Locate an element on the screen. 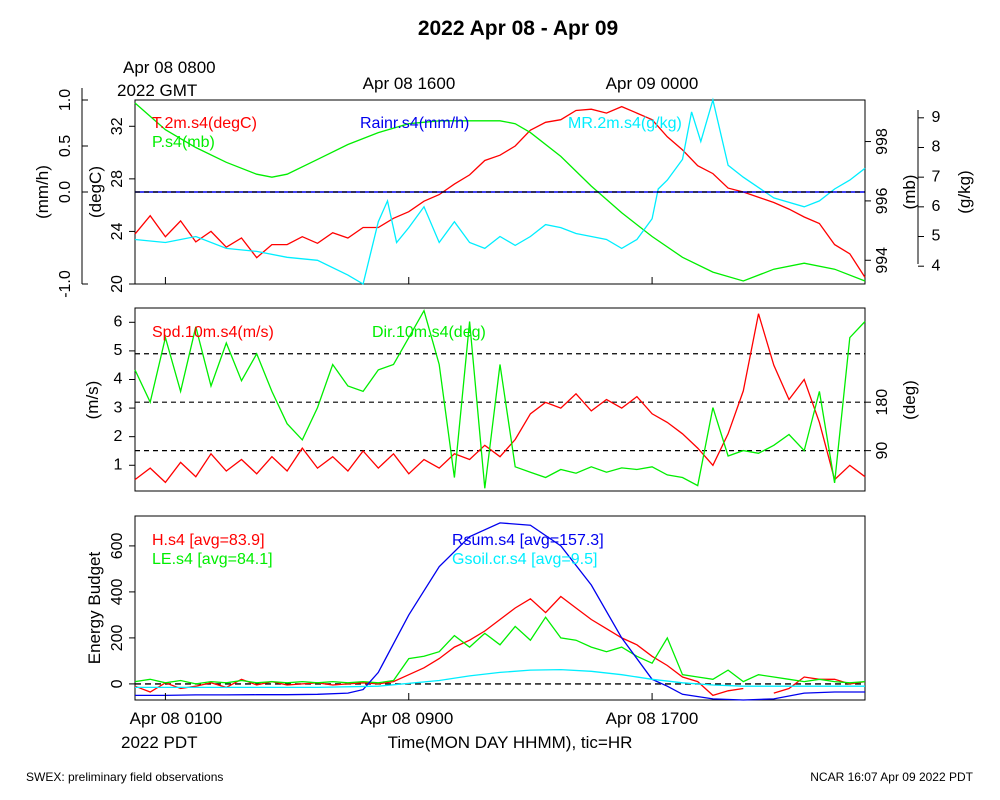 This screenshot has height=800, width=1000. direction-tick-label-1: 180 is located at coordinates (882, 402).